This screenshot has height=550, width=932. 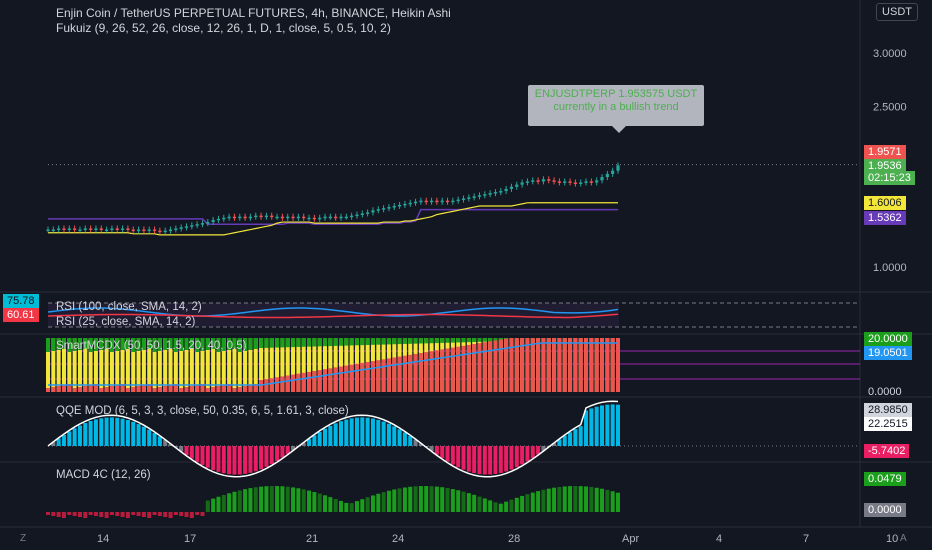 What do you see at coordinates (333, 216) in the screenshot?
I see `fukuiz-purple-line` at bounding box center [333, 216].